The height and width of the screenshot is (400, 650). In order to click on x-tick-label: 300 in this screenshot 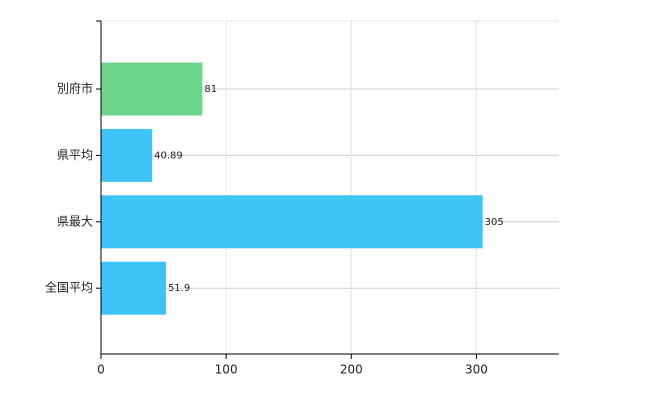, I will do `click(476, 370)`.